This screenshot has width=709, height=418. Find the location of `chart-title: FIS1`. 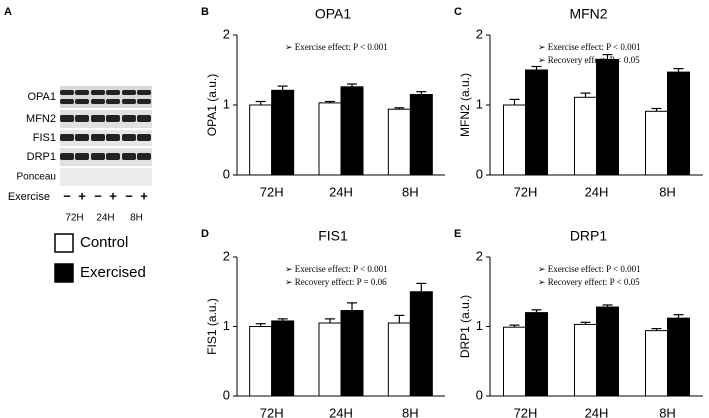

chart-title: FIS1 is located at coordinates (333, 236).